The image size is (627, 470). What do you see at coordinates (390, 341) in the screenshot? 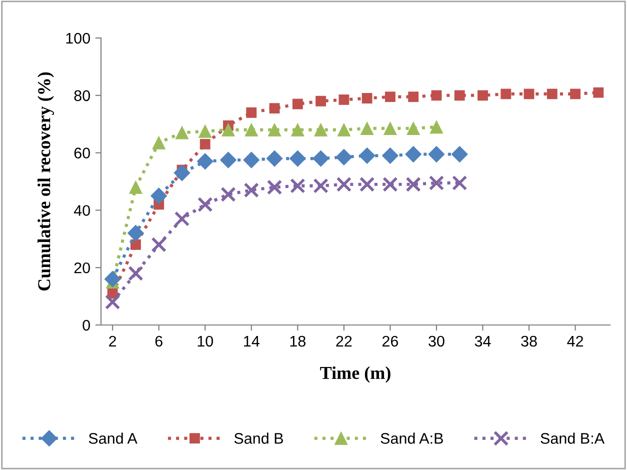
I see `x-tick-label: 26` at bounding box center [390, 341].